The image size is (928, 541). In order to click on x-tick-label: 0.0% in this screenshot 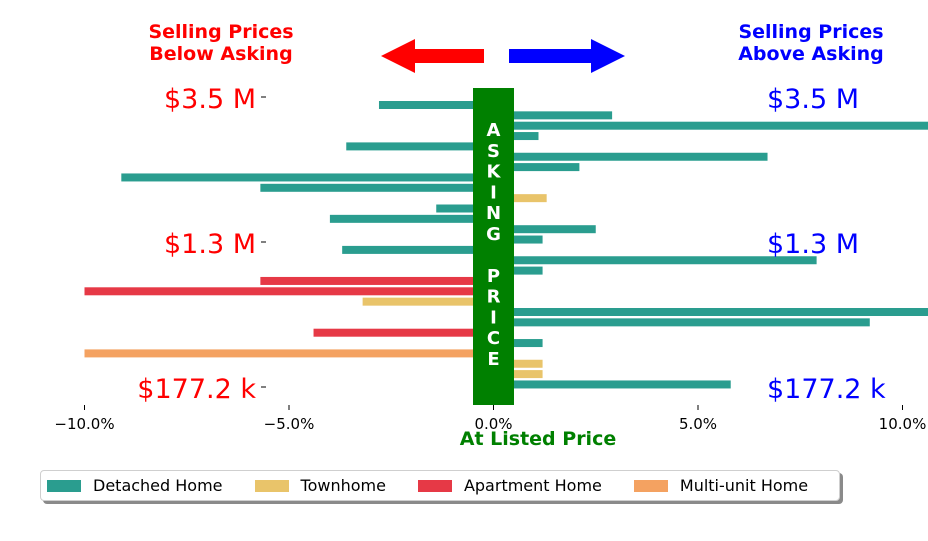, I will do `click(493, 424)`.